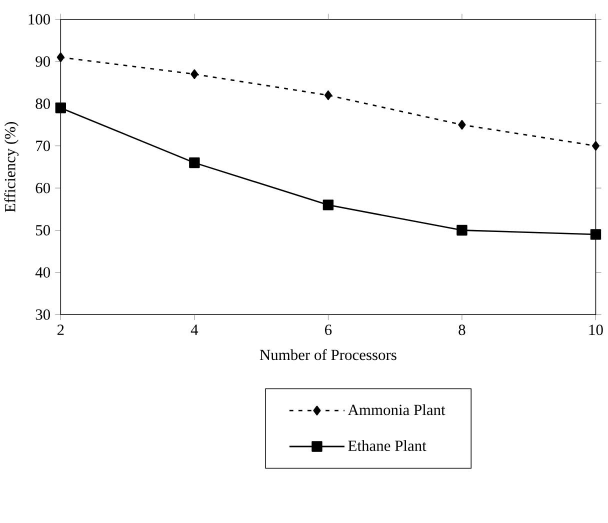 The width and height of the screenshot is (608, 523). Describe the element at coordinates (60, 329) in the screenshot. I see `x-tick-label: 2` at that location.